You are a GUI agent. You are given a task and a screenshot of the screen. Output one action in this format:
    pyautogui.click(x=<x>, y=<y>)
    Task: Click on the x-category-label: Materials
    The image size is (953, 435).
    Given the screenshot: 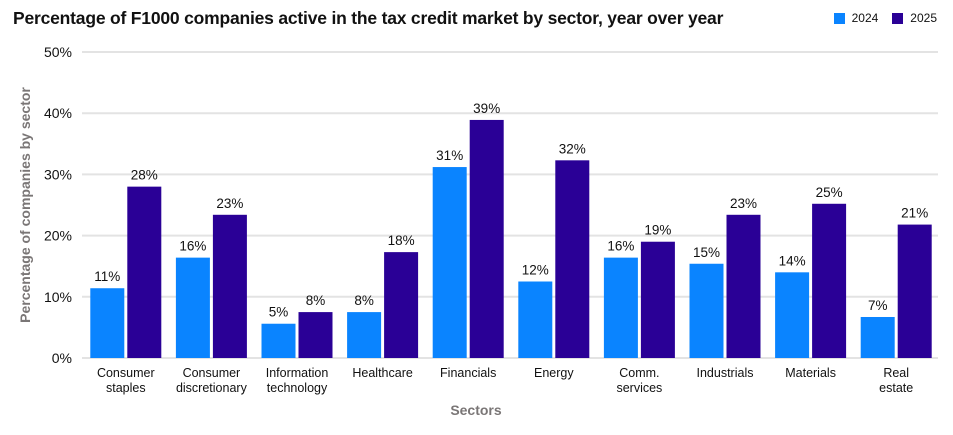 What is the action you would take?
    pyautogui.click(x=810, y=373)
    